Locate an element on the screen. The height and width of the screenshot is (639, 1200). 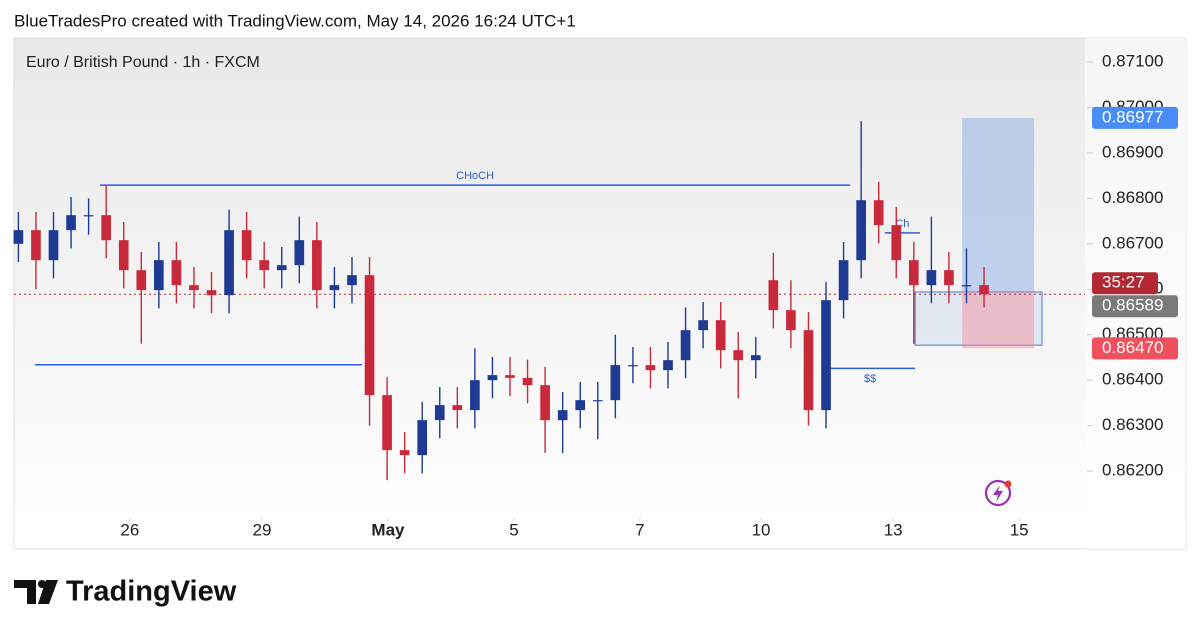
last-price-box is located at coordinates (1135, 306).